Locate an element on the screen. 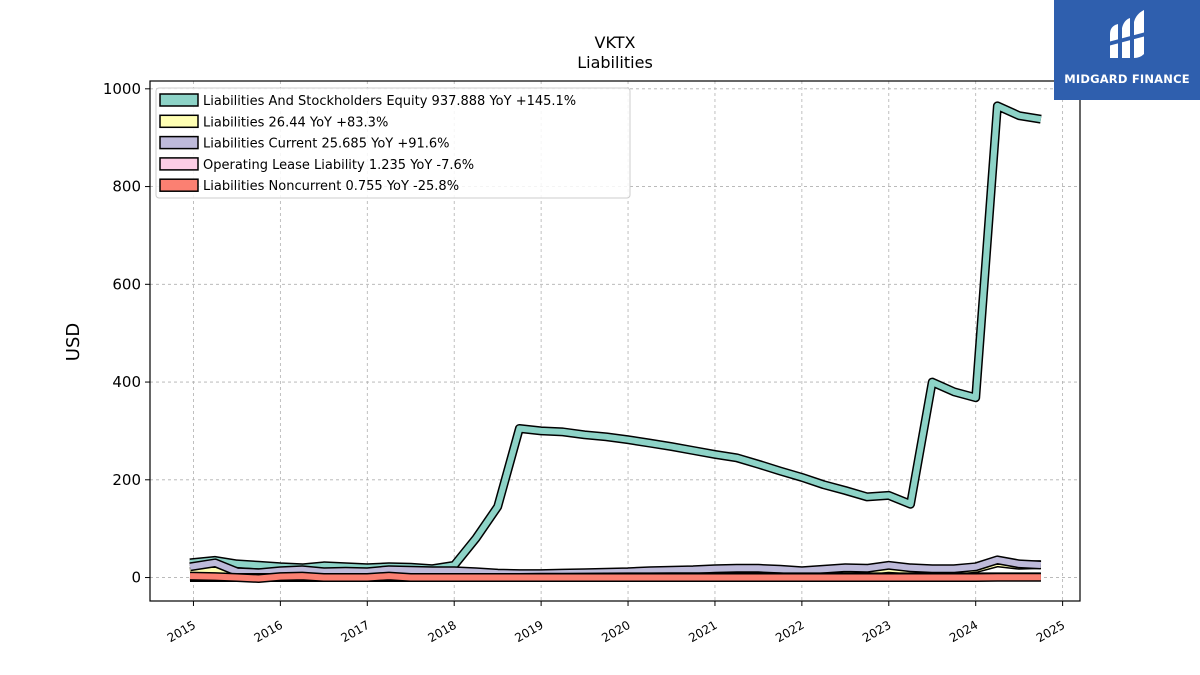 This screenshot has width=1200, height=675. x-tick-label: 2016 is located at coordinates (268, 631).